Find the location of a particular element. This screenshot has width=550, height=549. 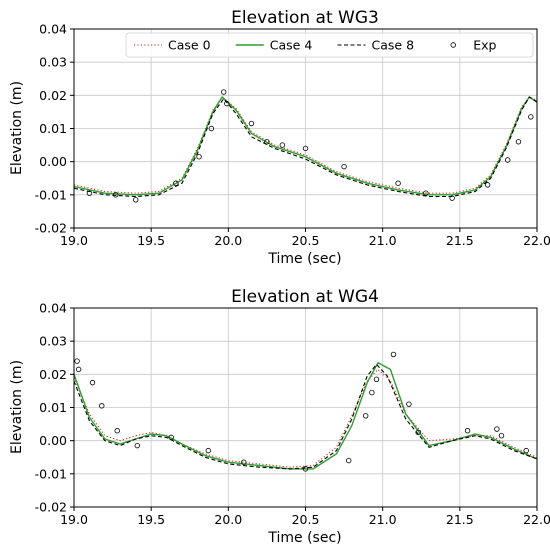

legend-box is located at coordinates (329, 45).